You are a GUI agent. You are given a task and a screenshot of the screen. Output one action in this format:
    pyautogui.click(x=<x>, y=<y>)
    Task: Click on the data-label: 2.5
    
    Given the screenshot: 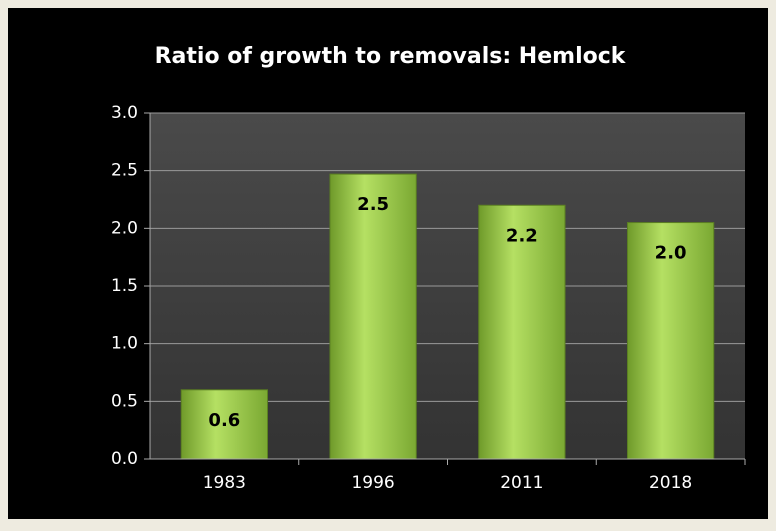 What is the action you would take?
    pyautogui.click(x=373, y=204)
    